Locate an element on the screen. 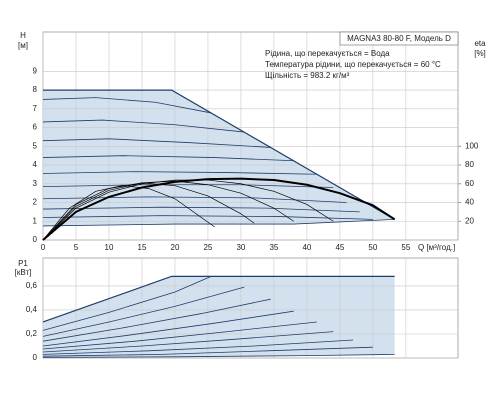 The width and height of the screenshot is (500, 400). x-tick-label: 35 is located at coordinates (273, 247).